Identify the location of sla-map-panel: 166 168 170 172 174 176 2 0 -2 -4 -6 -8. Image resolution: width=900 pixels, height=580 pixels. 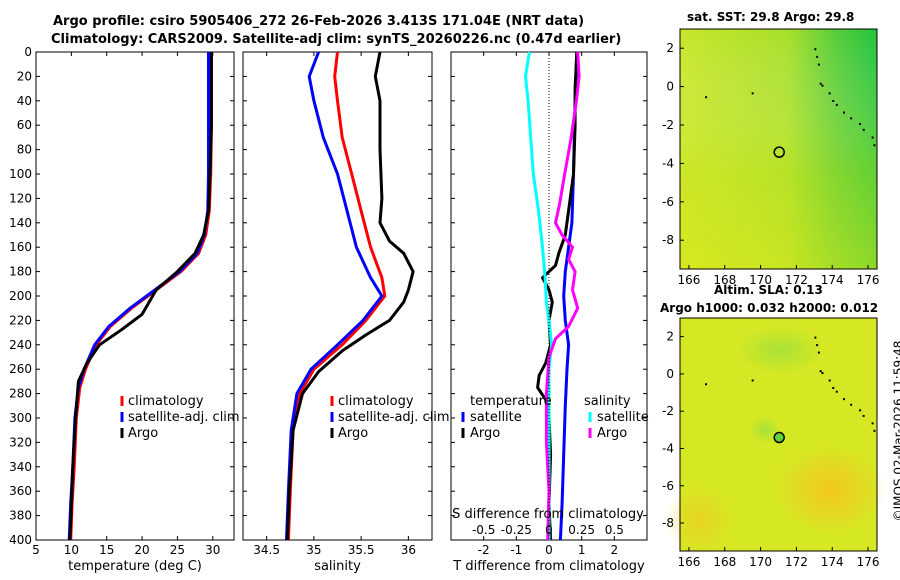
(773, 443).